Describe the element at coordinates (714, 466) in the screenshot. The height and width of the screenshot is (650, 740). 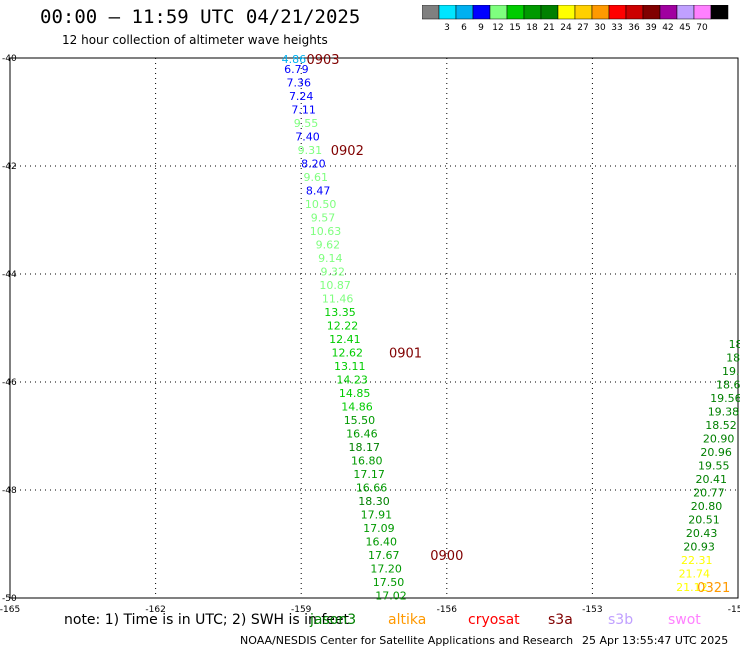
I see `wave-height-point: 19.55` at that location.